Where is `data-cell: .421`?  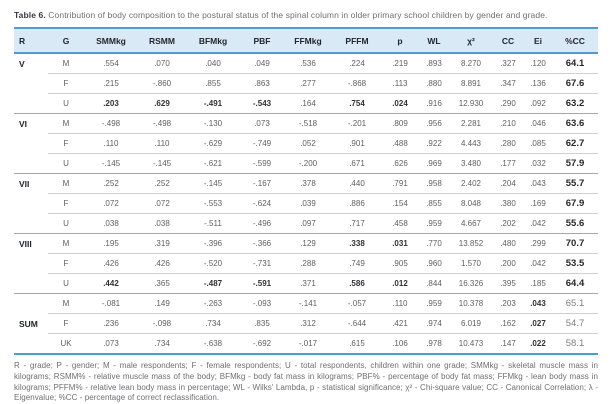
data-cell: .421 is located at coordinates (400, 323).